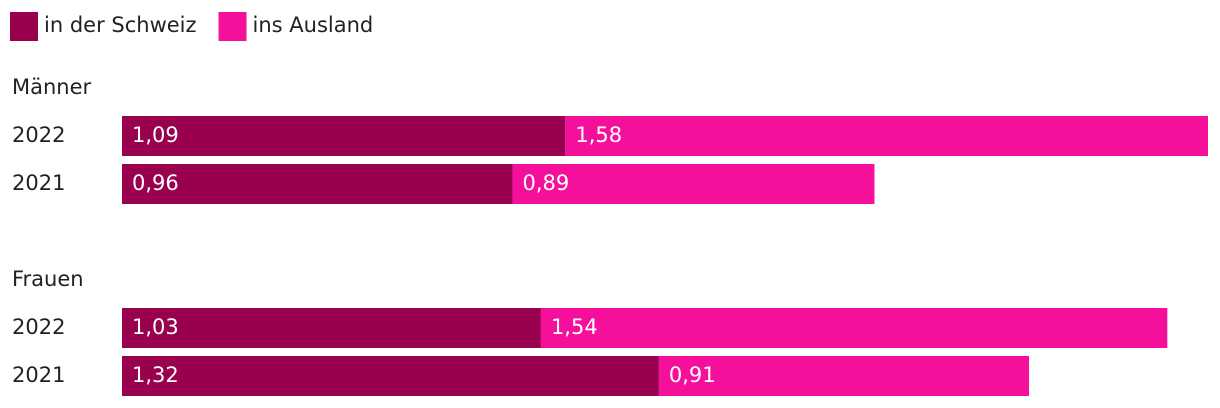 This screenshot has width=1220, height=408. I want to click on value-label: 1,54, so click(574, 327).